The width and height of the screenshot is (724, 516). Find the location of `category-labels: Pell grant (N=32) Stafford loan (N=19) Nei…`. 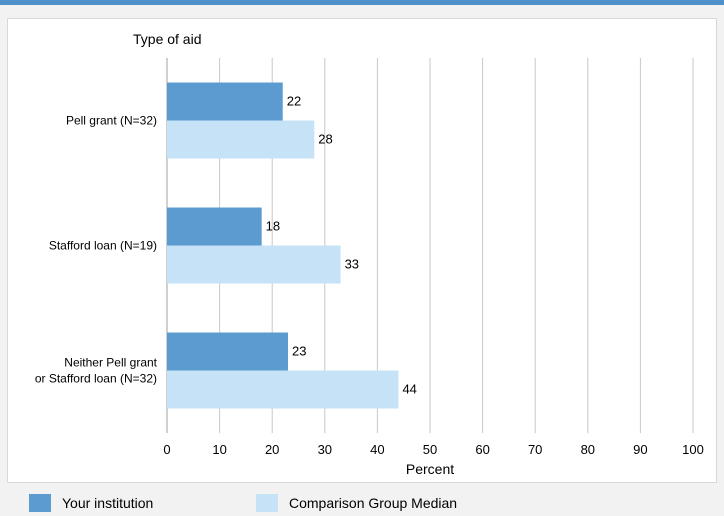

category-labels: Pell grant (N=32) Stafford loan (N=19) Nei… is located at coordinates (96, 250).